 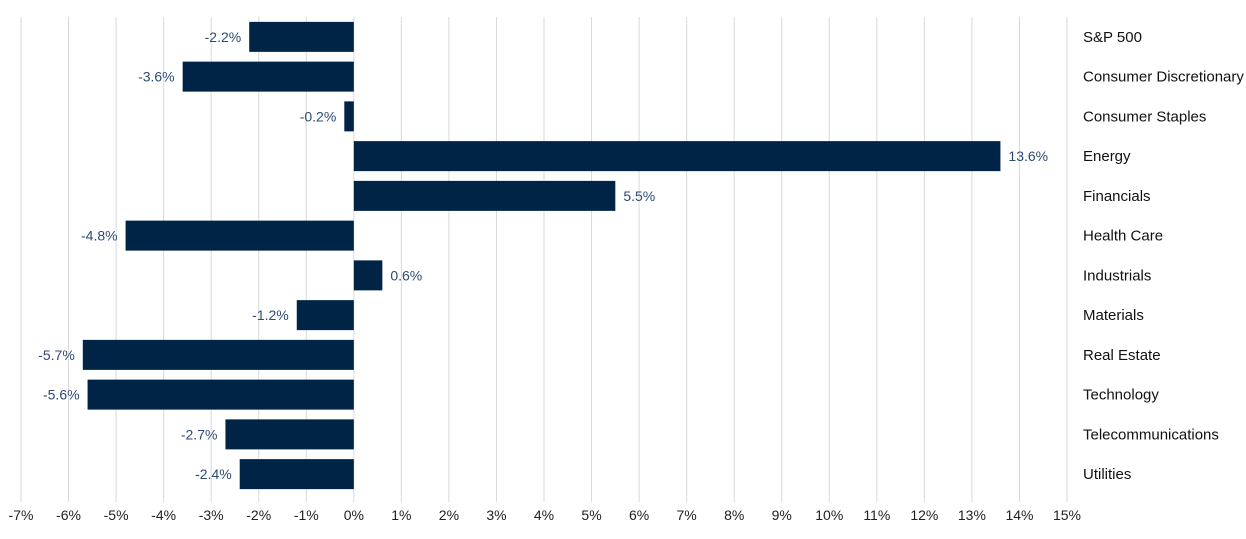 What do you see at coordinates (1107, 474) in the screenshot?
I see `category-label: Utilities` at bounding box center [1107, 474].